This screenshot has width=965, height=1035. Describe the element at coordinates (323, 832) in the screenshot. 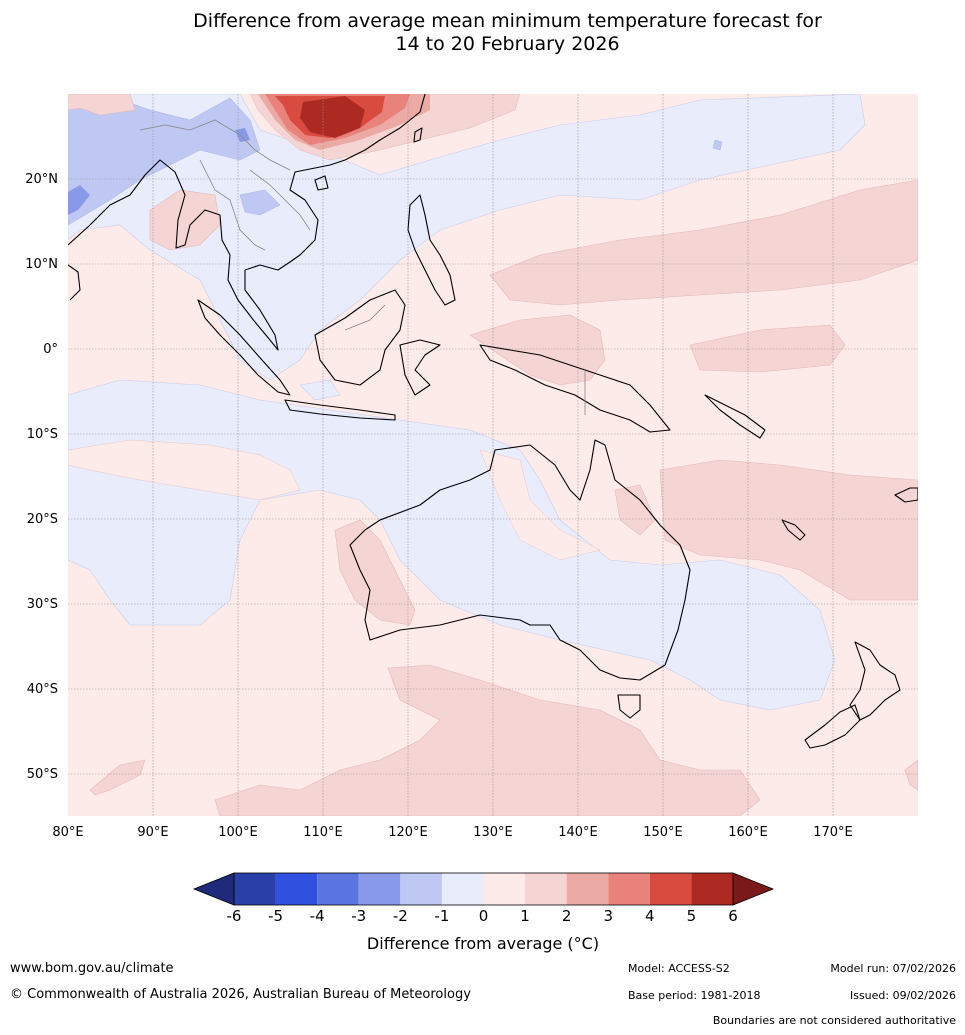

I see `lon-label-110: 110°E` at that location.